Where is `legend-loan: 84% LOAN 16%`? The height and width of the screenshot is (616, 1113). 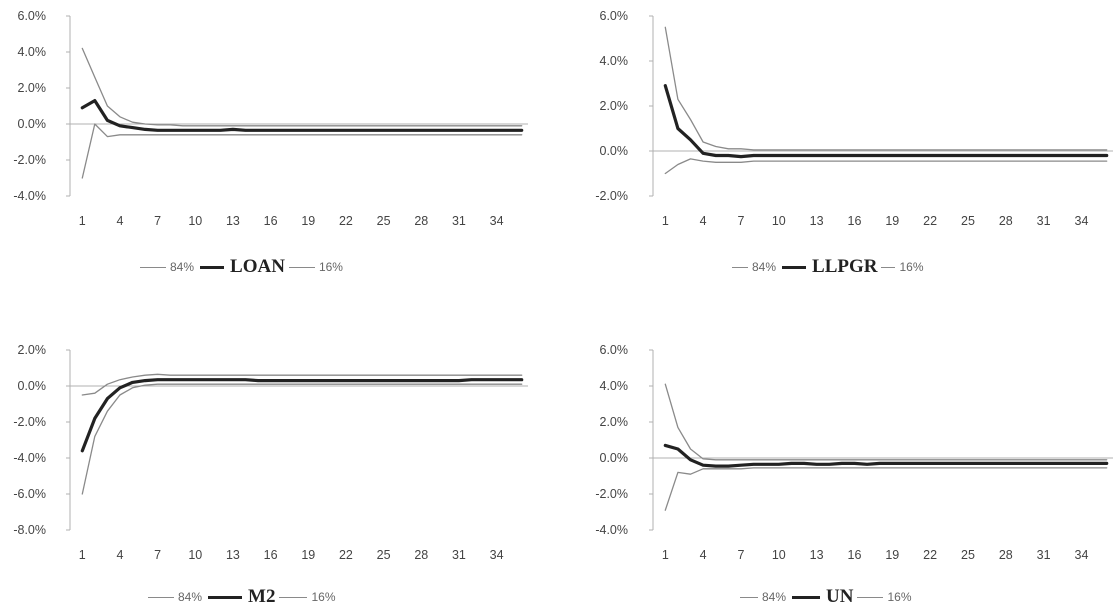
legend-loan: 84% LOAN 16% is located at coordinates (244, 267).